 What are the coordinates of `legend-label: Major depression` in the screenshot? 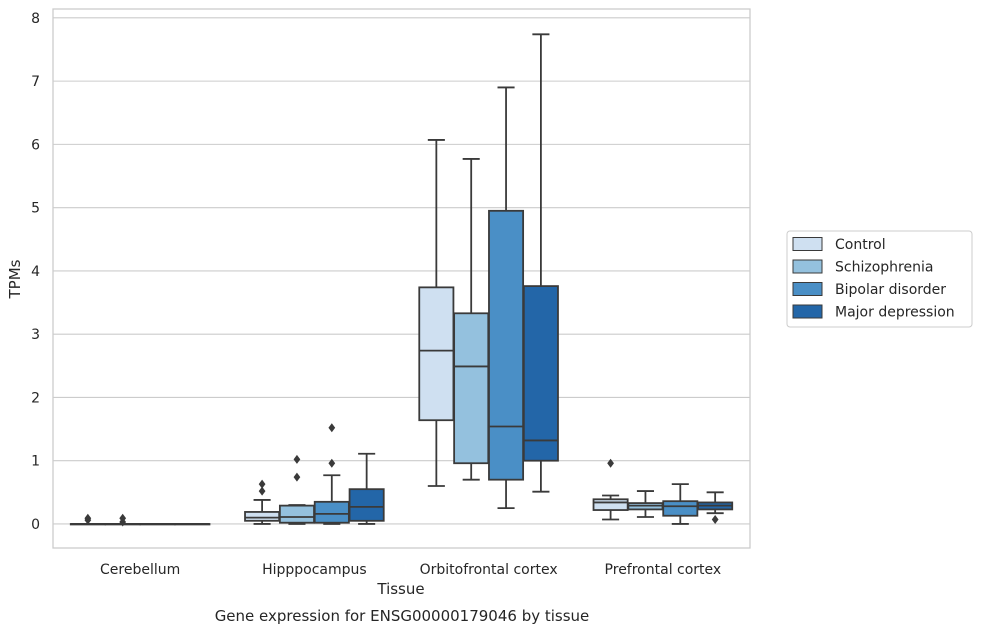 It's located at (895, 313).